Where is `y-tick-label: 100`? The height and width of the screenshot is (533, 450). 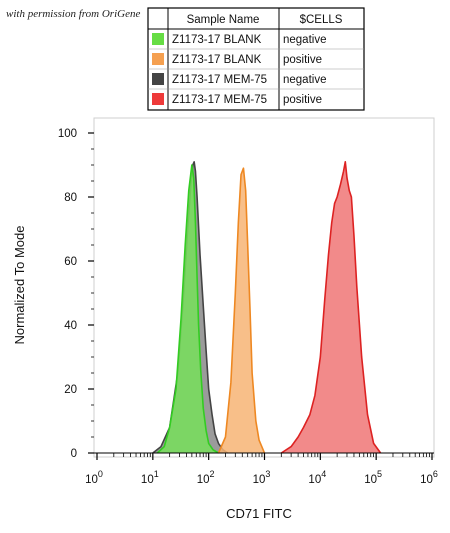
y-tick-label: 100 is located at coordinates (67, 134).